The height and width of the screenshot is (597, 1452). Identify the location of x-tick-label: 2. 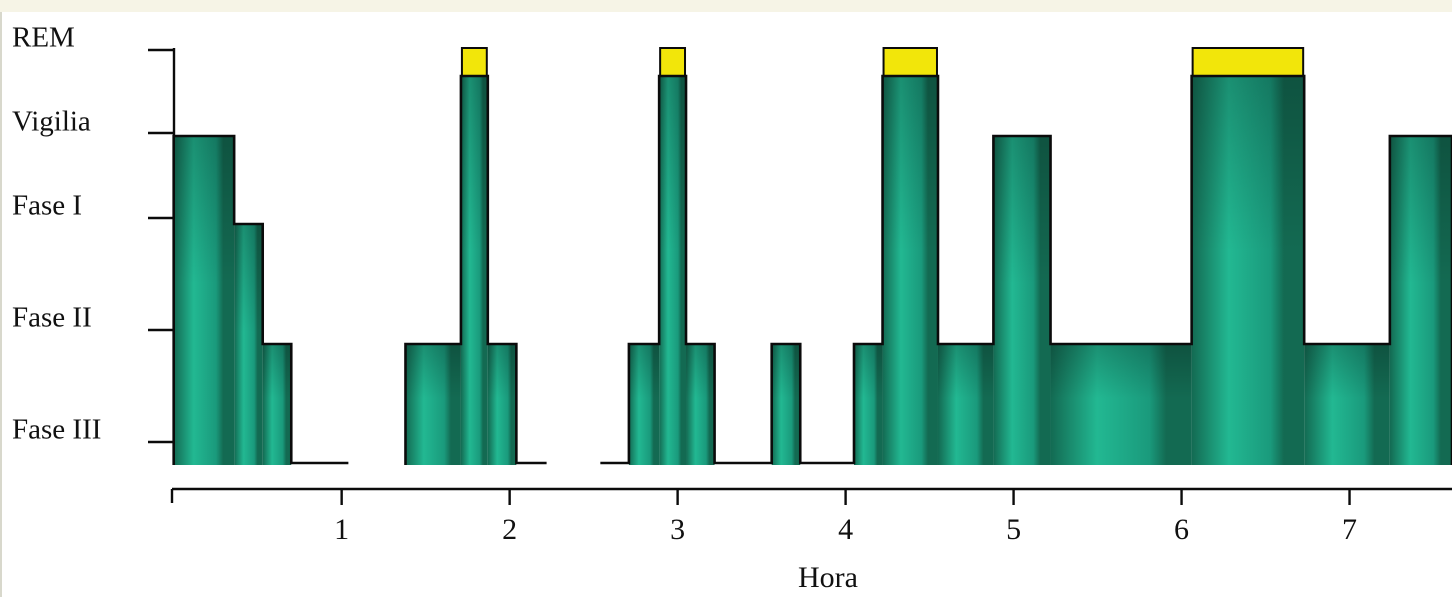
(509, 529).